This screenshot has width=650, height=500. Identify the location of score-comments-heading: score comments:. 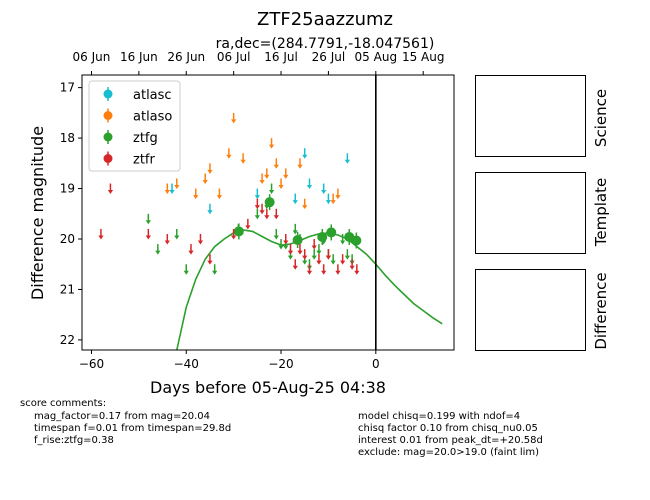
(63, 403).